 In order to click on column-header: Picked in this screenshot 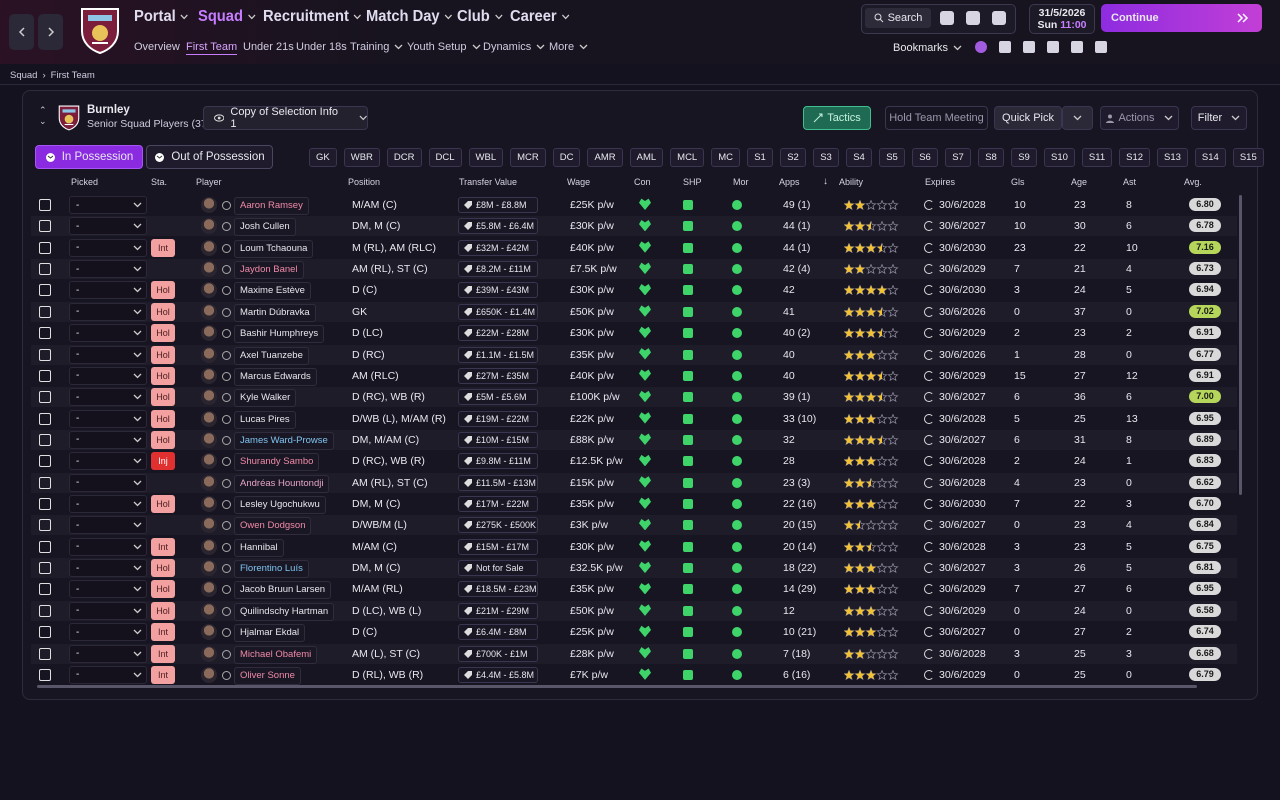, I will do `click(85, 182)`.